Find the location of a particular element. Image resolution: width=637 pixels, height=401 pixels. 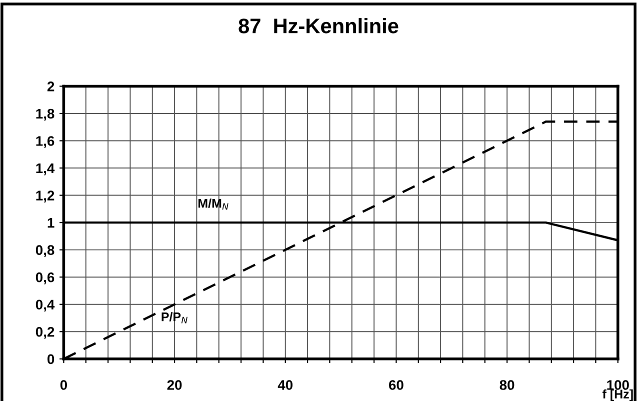

y-tick-label: 1,8 is located at coordinates (45, 114).